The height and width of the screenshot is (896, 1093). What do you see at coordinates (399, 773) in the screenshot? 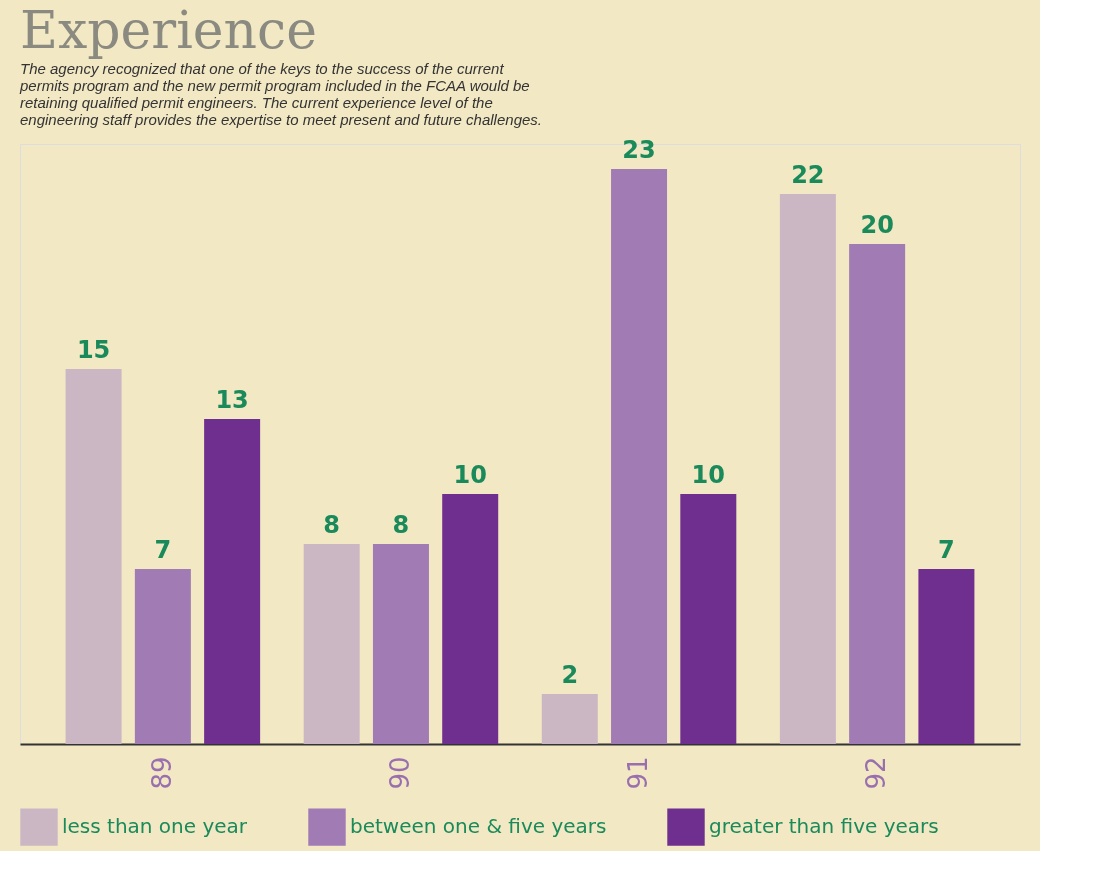
I see `x-tick-label: 90` at bounding box center [399, 773].